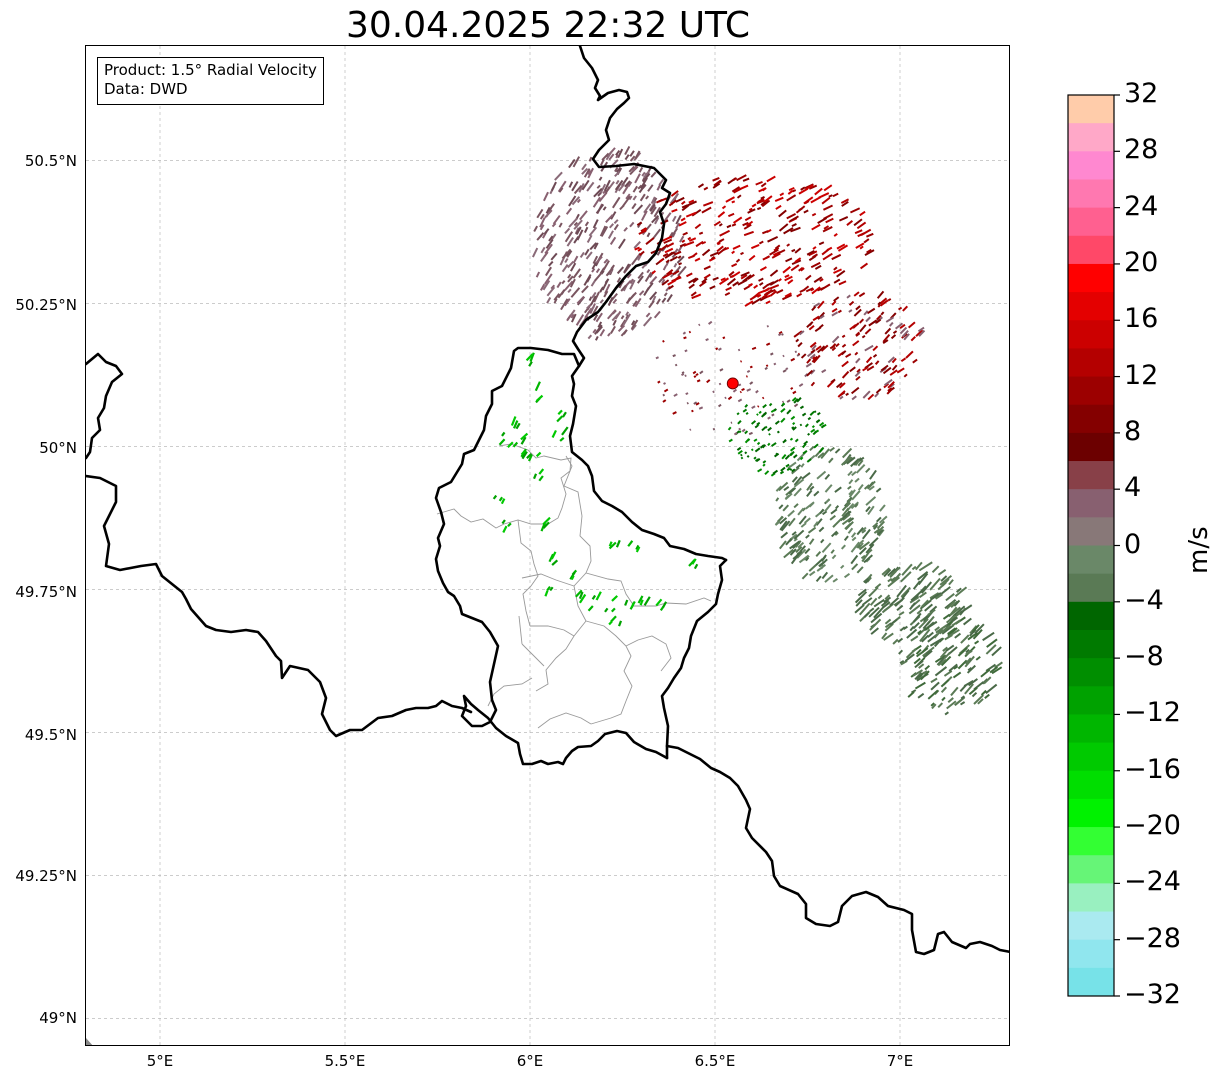 The width and height of the screenshot is (1225, 1081). I want to click on lon-tick-label: 5.5°E, so click(345, 1061).